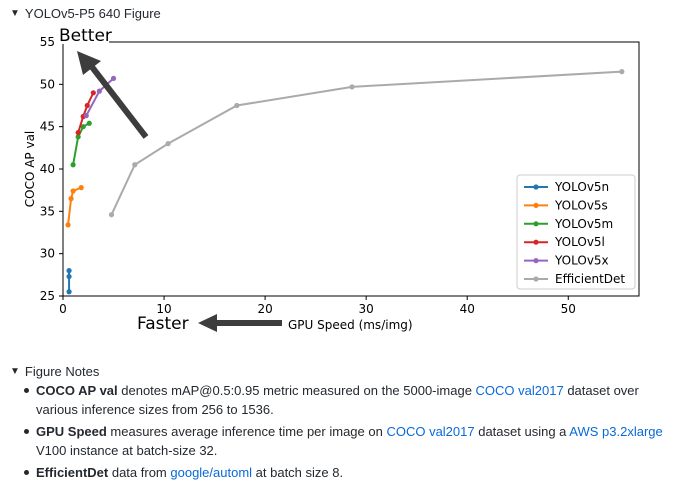 This screenshot has height=488, width=685. Describe the element at coordinates (581, 187) in the screenshot. I see `legend-label: YOLOv5n` at that location.